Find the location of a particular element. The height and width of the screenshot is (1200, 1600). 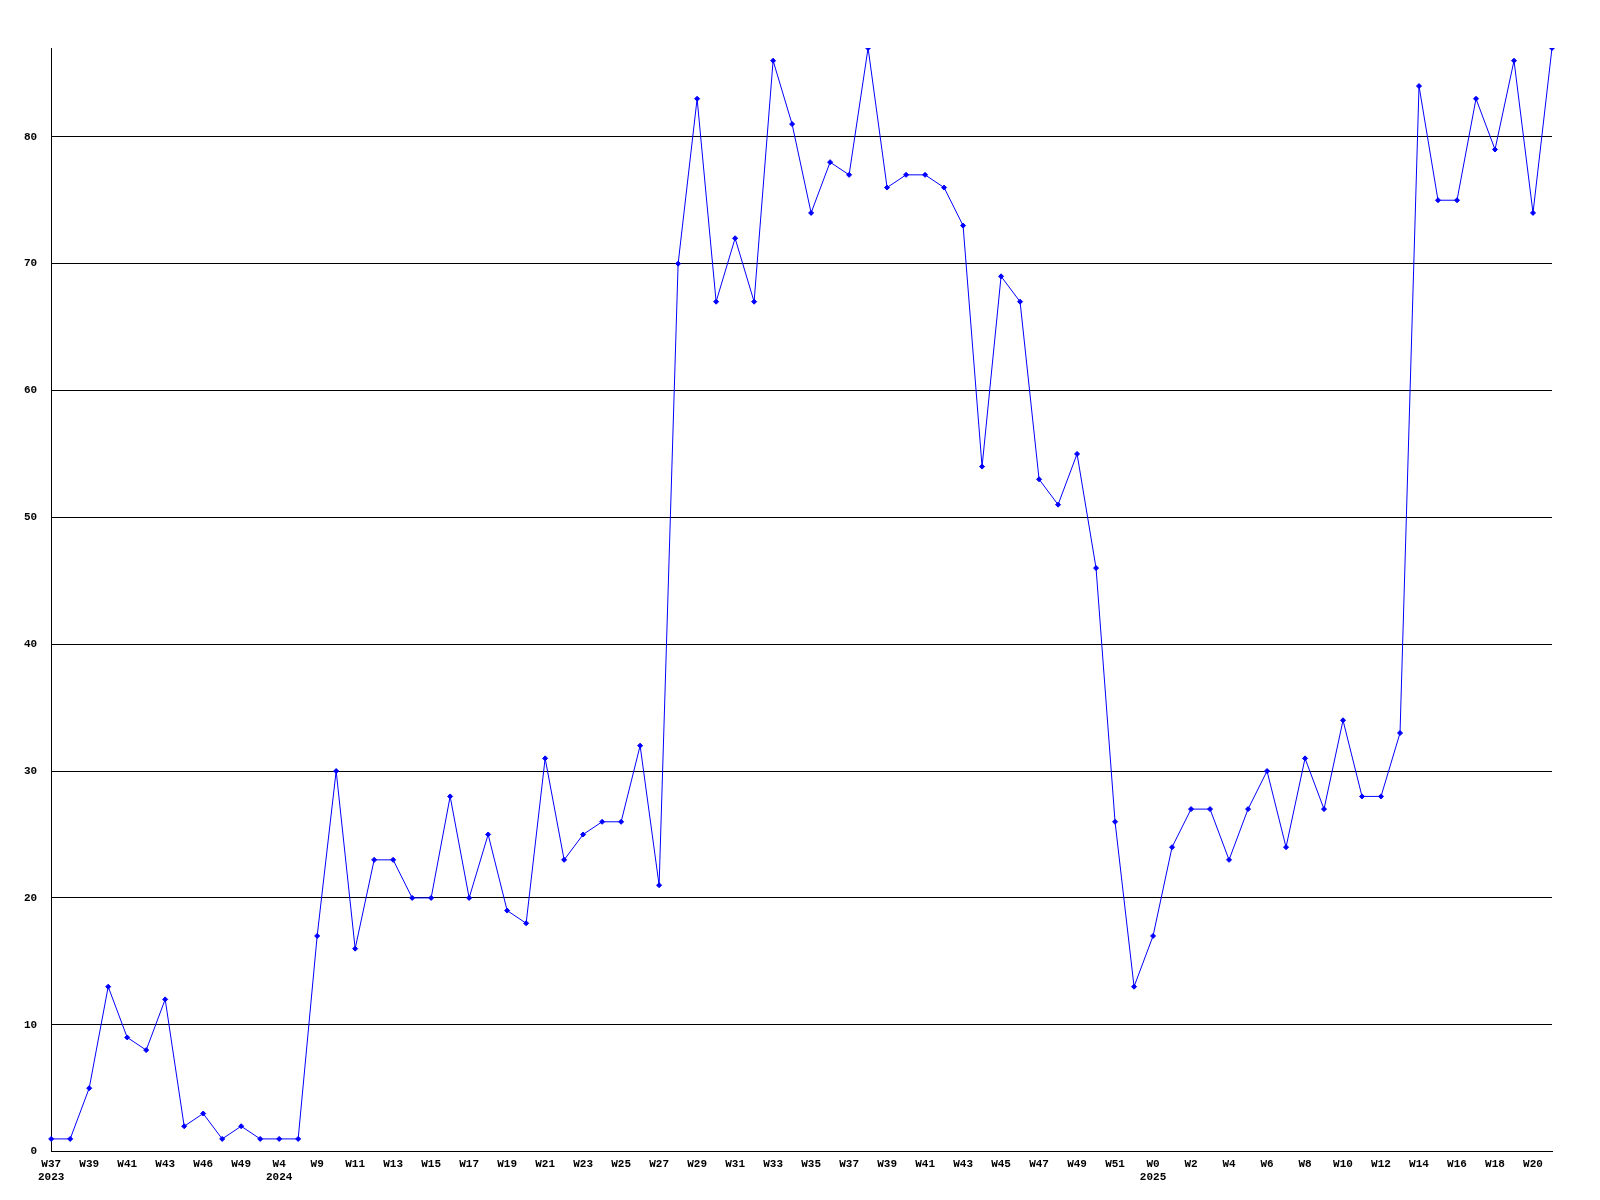

x-tick-label: W35 is located at coordinates (811, 1163).